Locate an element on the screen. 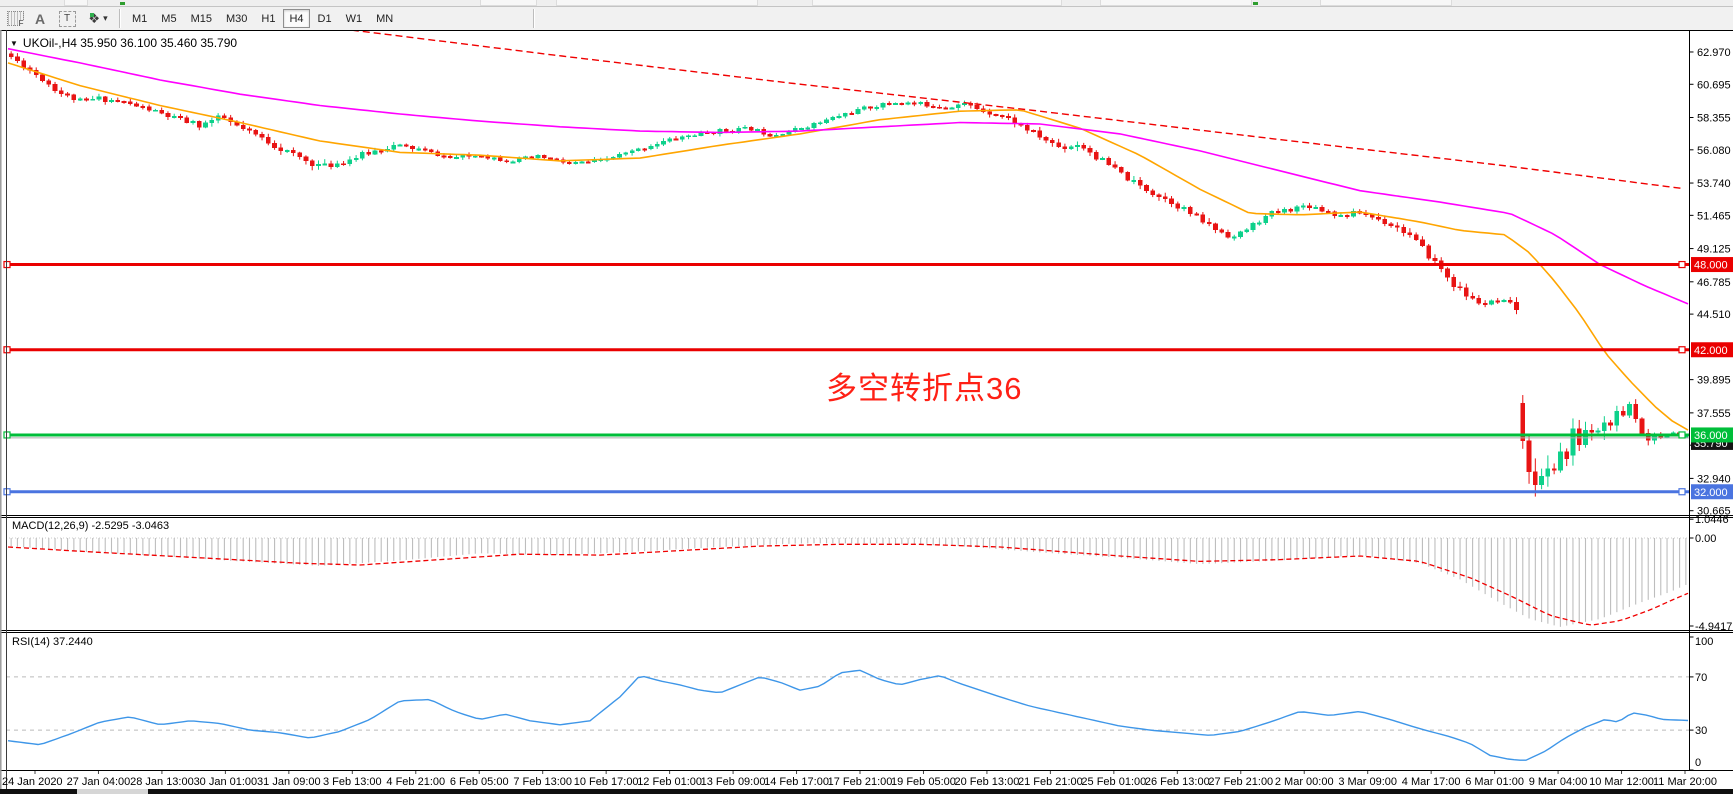 The width and height of the screenshot is (1733, 794). text-tool-button: T is located at coordinates (67, 18).